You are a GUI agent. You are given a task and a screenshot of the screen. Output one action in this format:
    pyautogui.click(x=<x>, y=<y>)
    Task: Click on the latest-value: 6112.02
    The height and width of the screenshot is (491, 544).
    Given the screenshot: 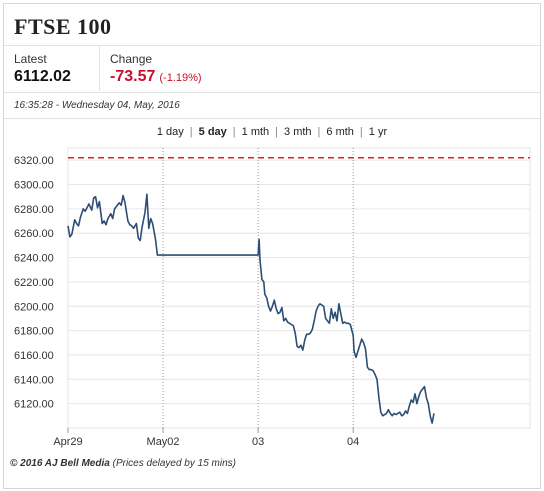 What is the action you would take?
    pyautogui.click(x=42, y=76)
    